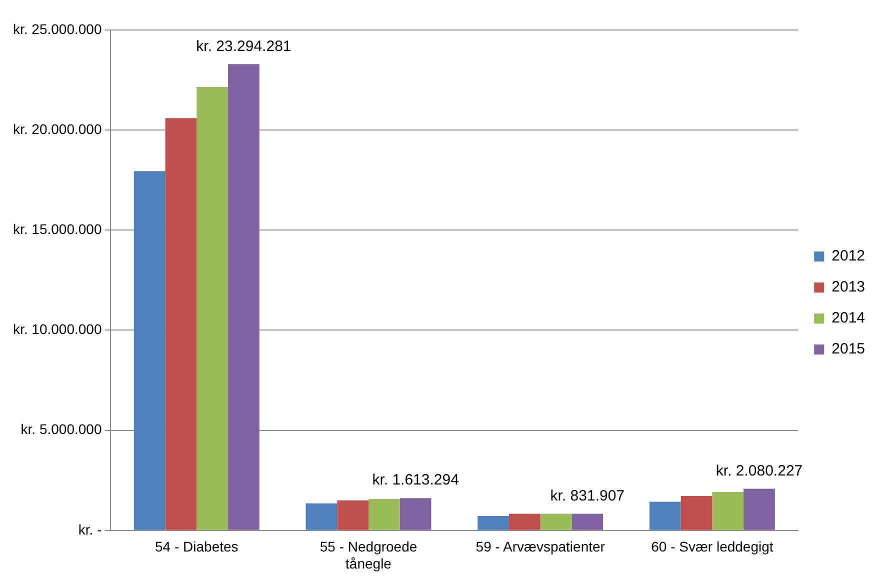 The width and height of the screenshot is (885, 581). What do you see at coordinates (849, 318) in the screenshot?
I see `legend-label: 2014` at bounding box center [849, 318].